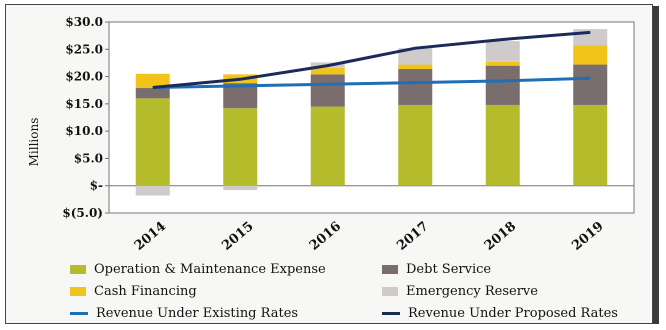 This screenshot has height=330, width=666. I want to click on lines, so click(371, 59).